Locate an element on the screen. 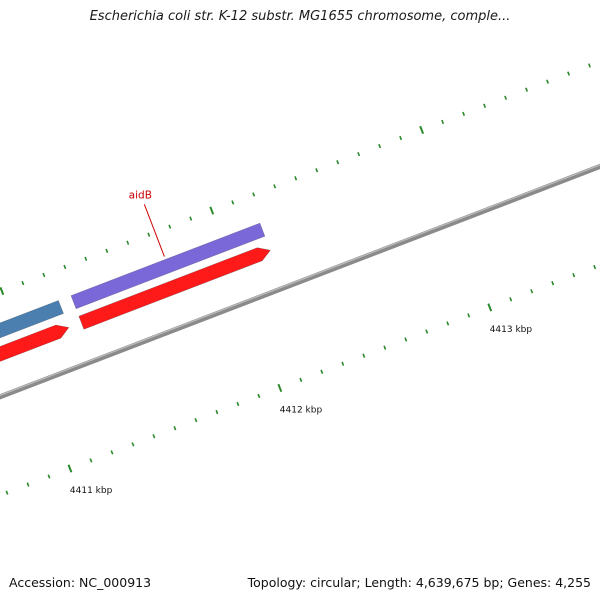 This screenshot has height=600, width=600. cds-arrow-yjfc is located at coordinates (35, 356).